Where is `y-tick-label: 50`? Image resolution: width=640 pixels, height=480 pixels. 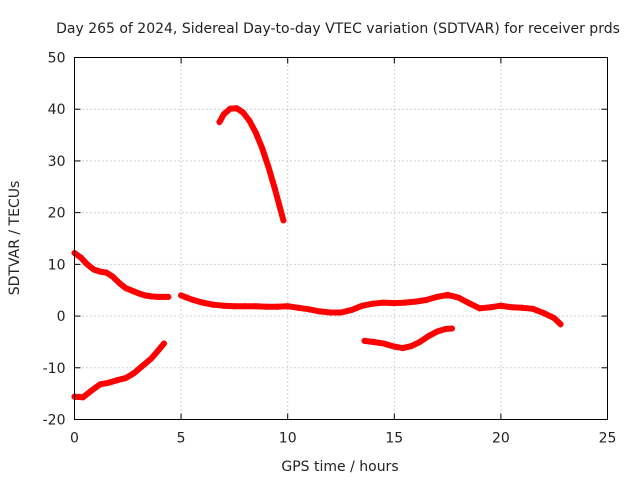 y-tick-label: 50 is located at coordinates (57, 59).